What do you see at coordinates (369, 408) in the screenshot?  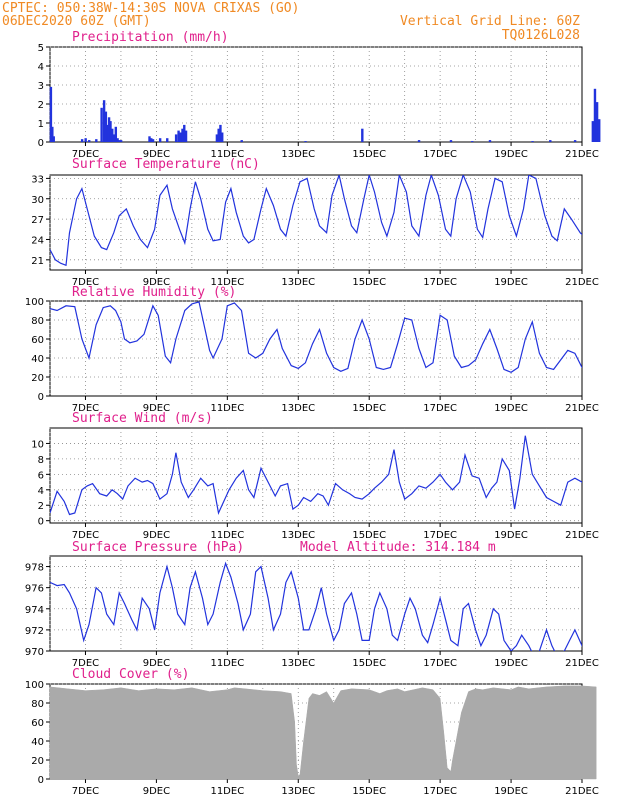 I see `humidity-xtick-label: 15DEC` at bounding box center [369, 408].